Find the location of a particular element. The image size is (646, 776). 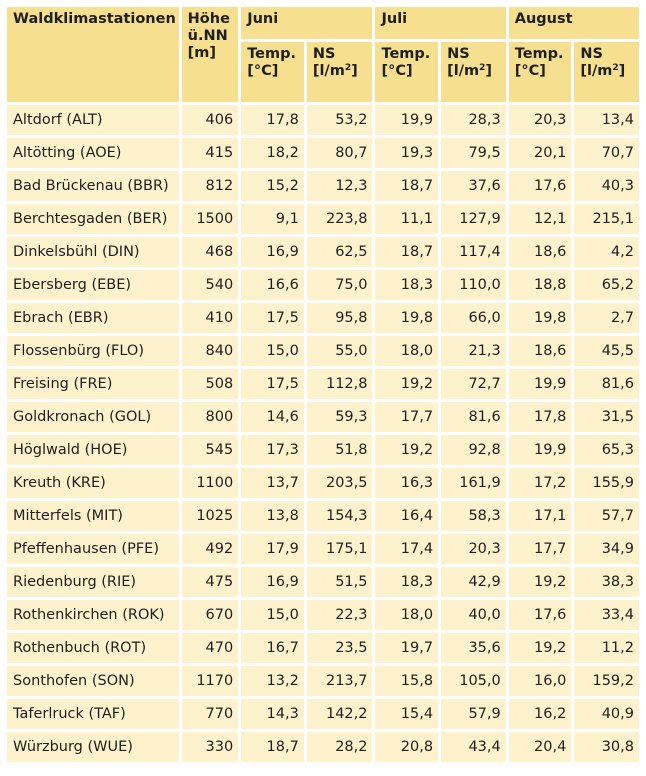

cell-july-ns: 92,8 is located at coordinates (473, 450).